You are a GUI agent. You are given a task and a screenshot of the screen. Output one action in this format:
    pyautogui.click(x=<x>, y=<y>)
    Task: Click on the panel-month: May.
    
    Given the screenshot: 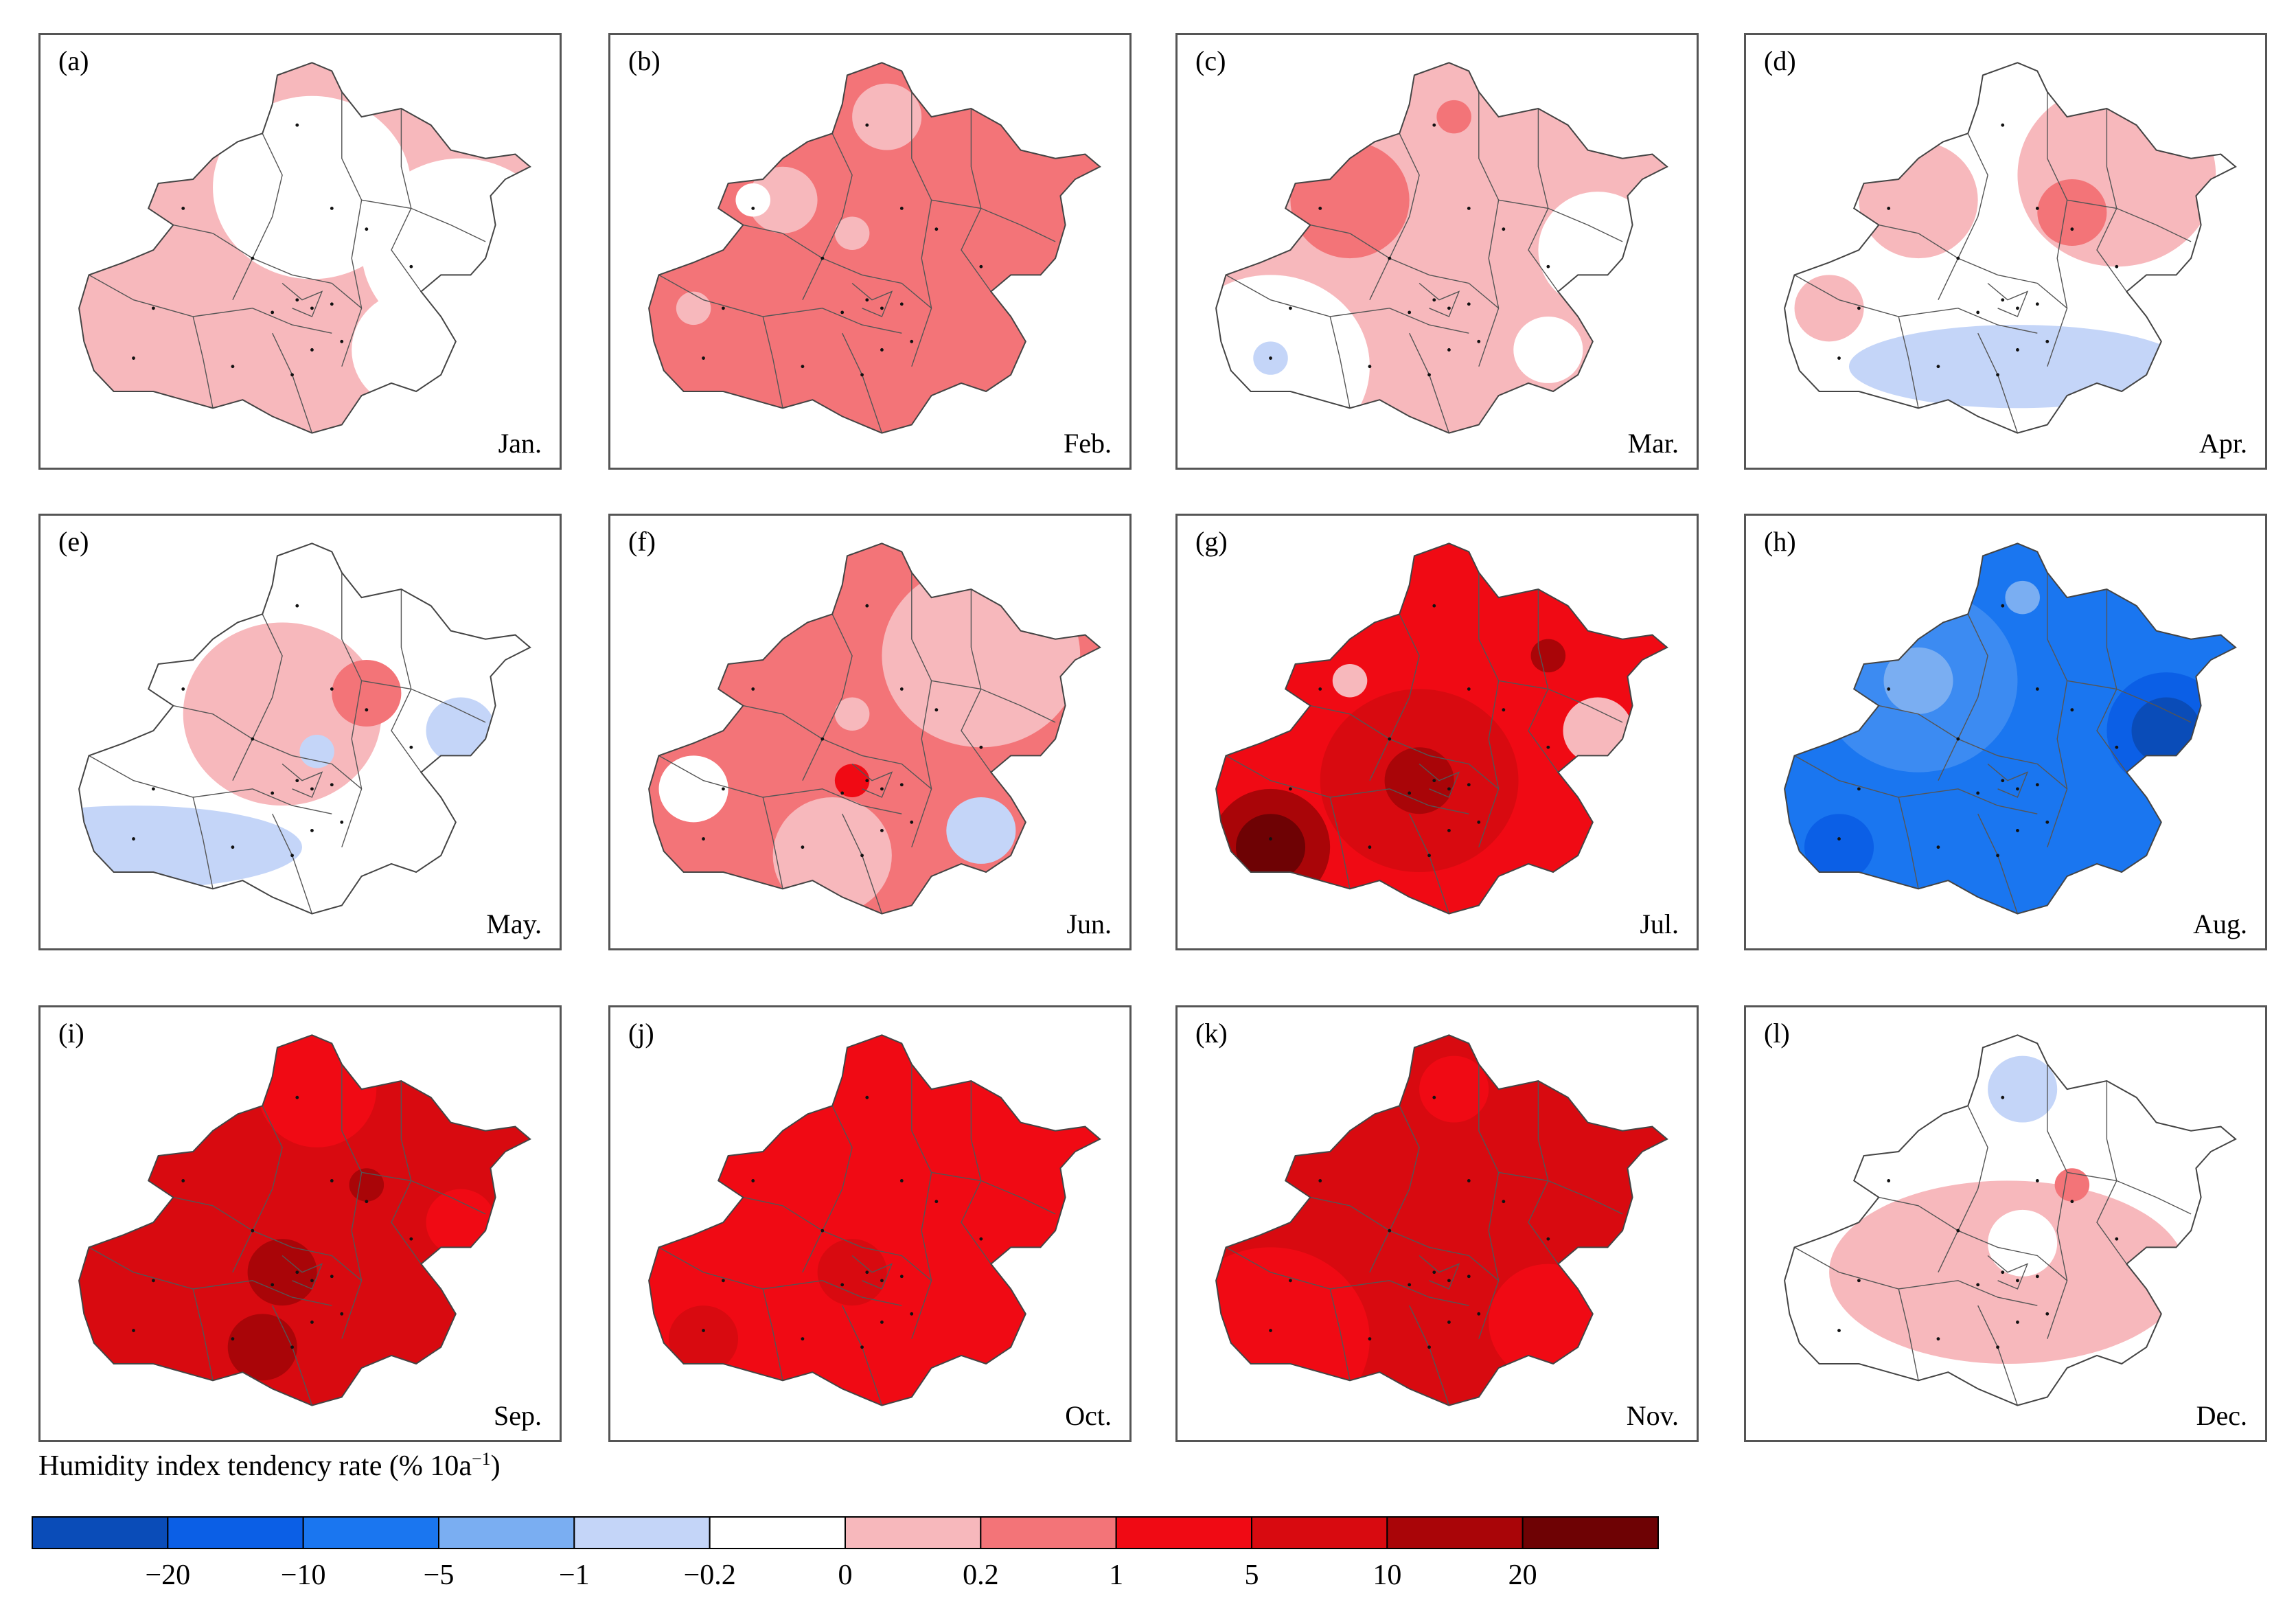 What is the action you would take?
    pyautogui.click(x=514, y=924)
    